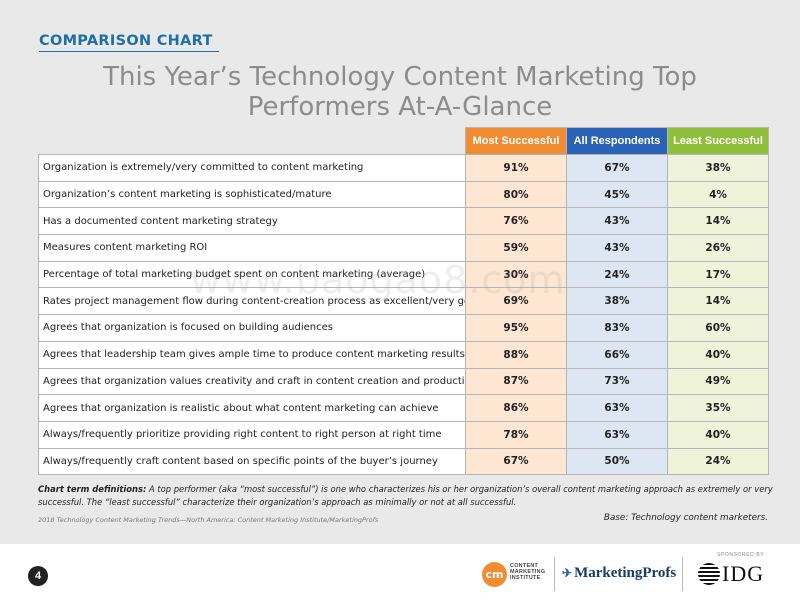 This screenshot has width=800, height=600. Describe the element at coordinates (617, 381) in the screenshot. I see `all-respondents-value: 73%` at that location.